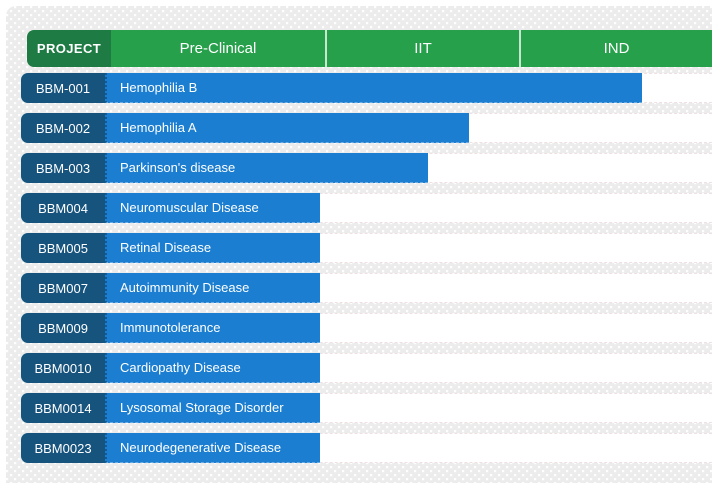  I want to click on project-id-label: BBM009, so click(63, 328).